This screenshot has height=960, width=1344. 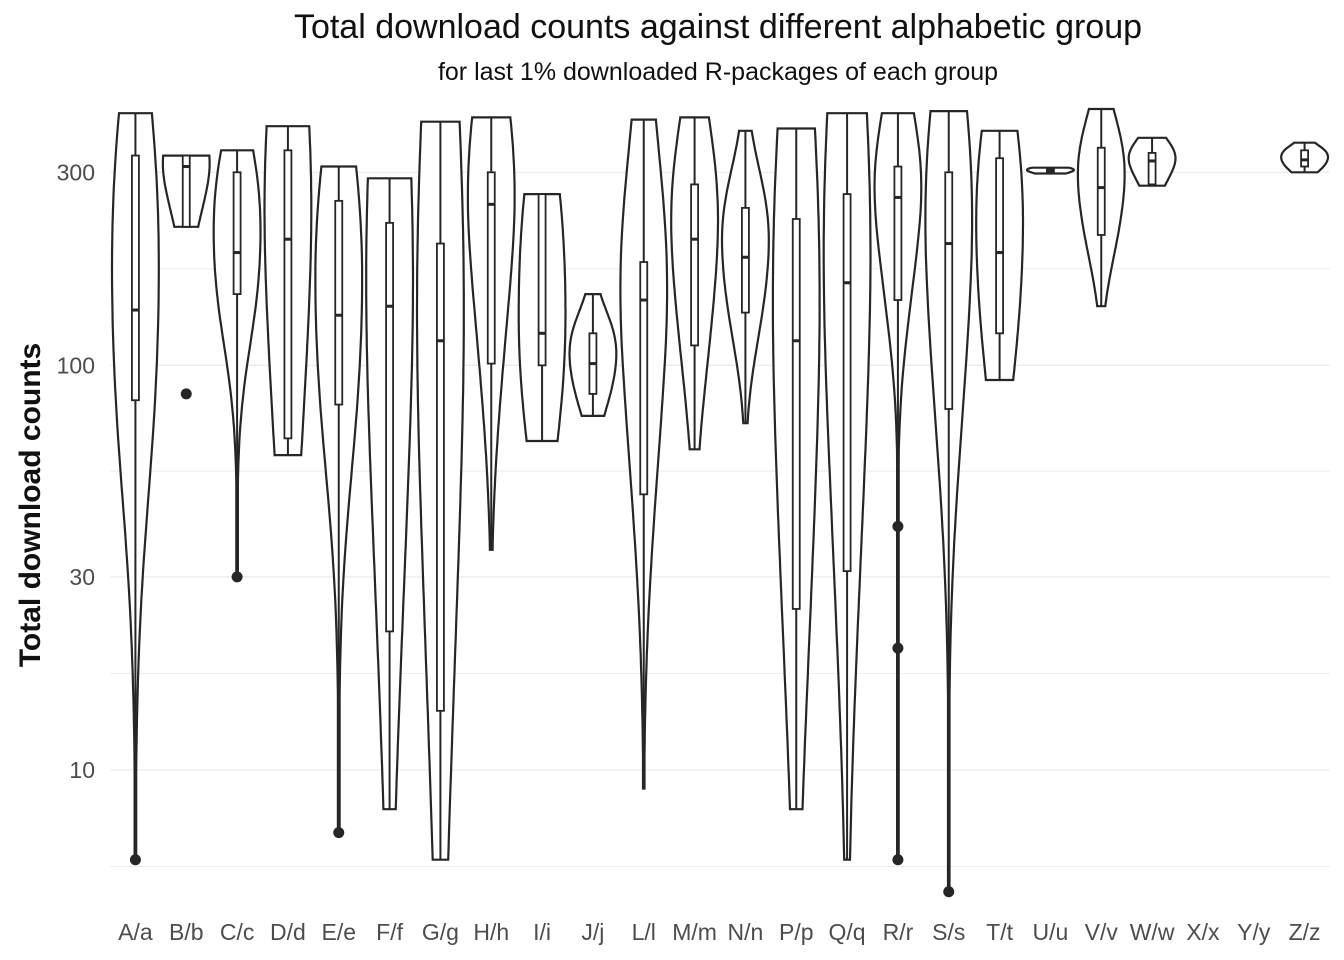 I want to click on x-tick-label: R/r, so click(x=898, y=932).